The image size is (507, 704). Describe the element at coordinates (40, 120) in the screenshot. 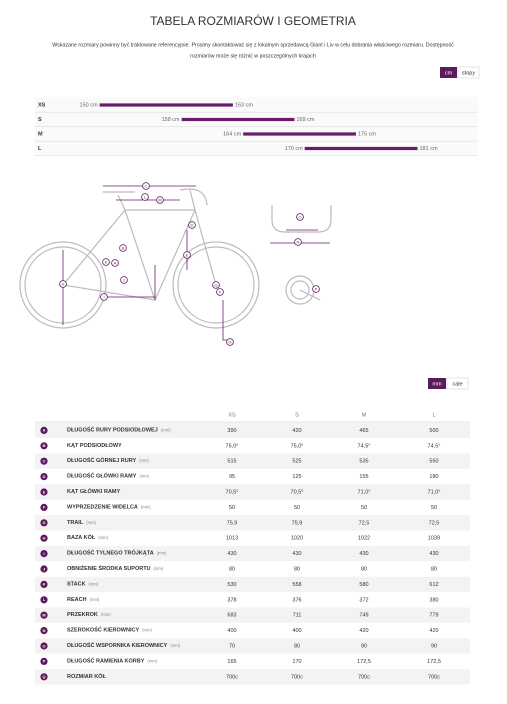

I see `size-label: S` at that location.